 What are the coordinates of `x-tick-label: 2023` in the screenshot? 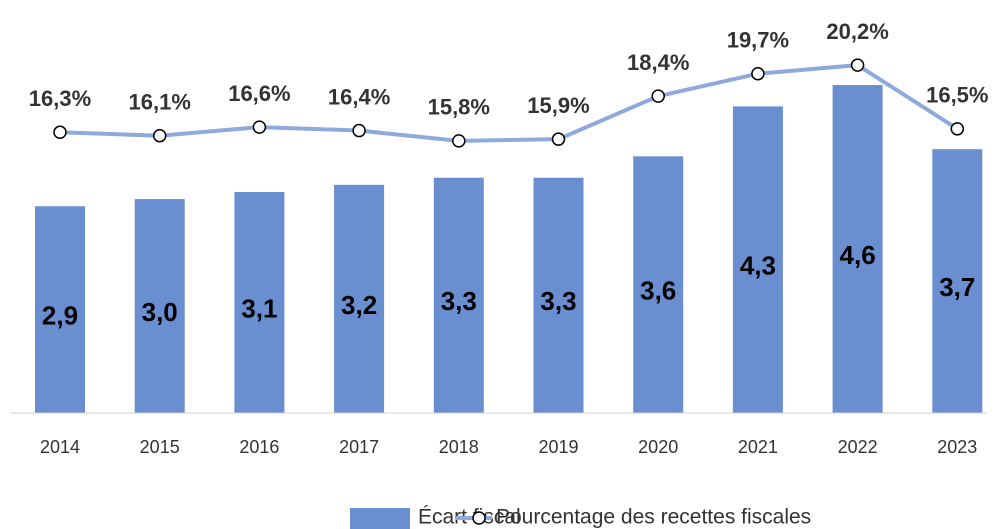 It's located at (957, 447).